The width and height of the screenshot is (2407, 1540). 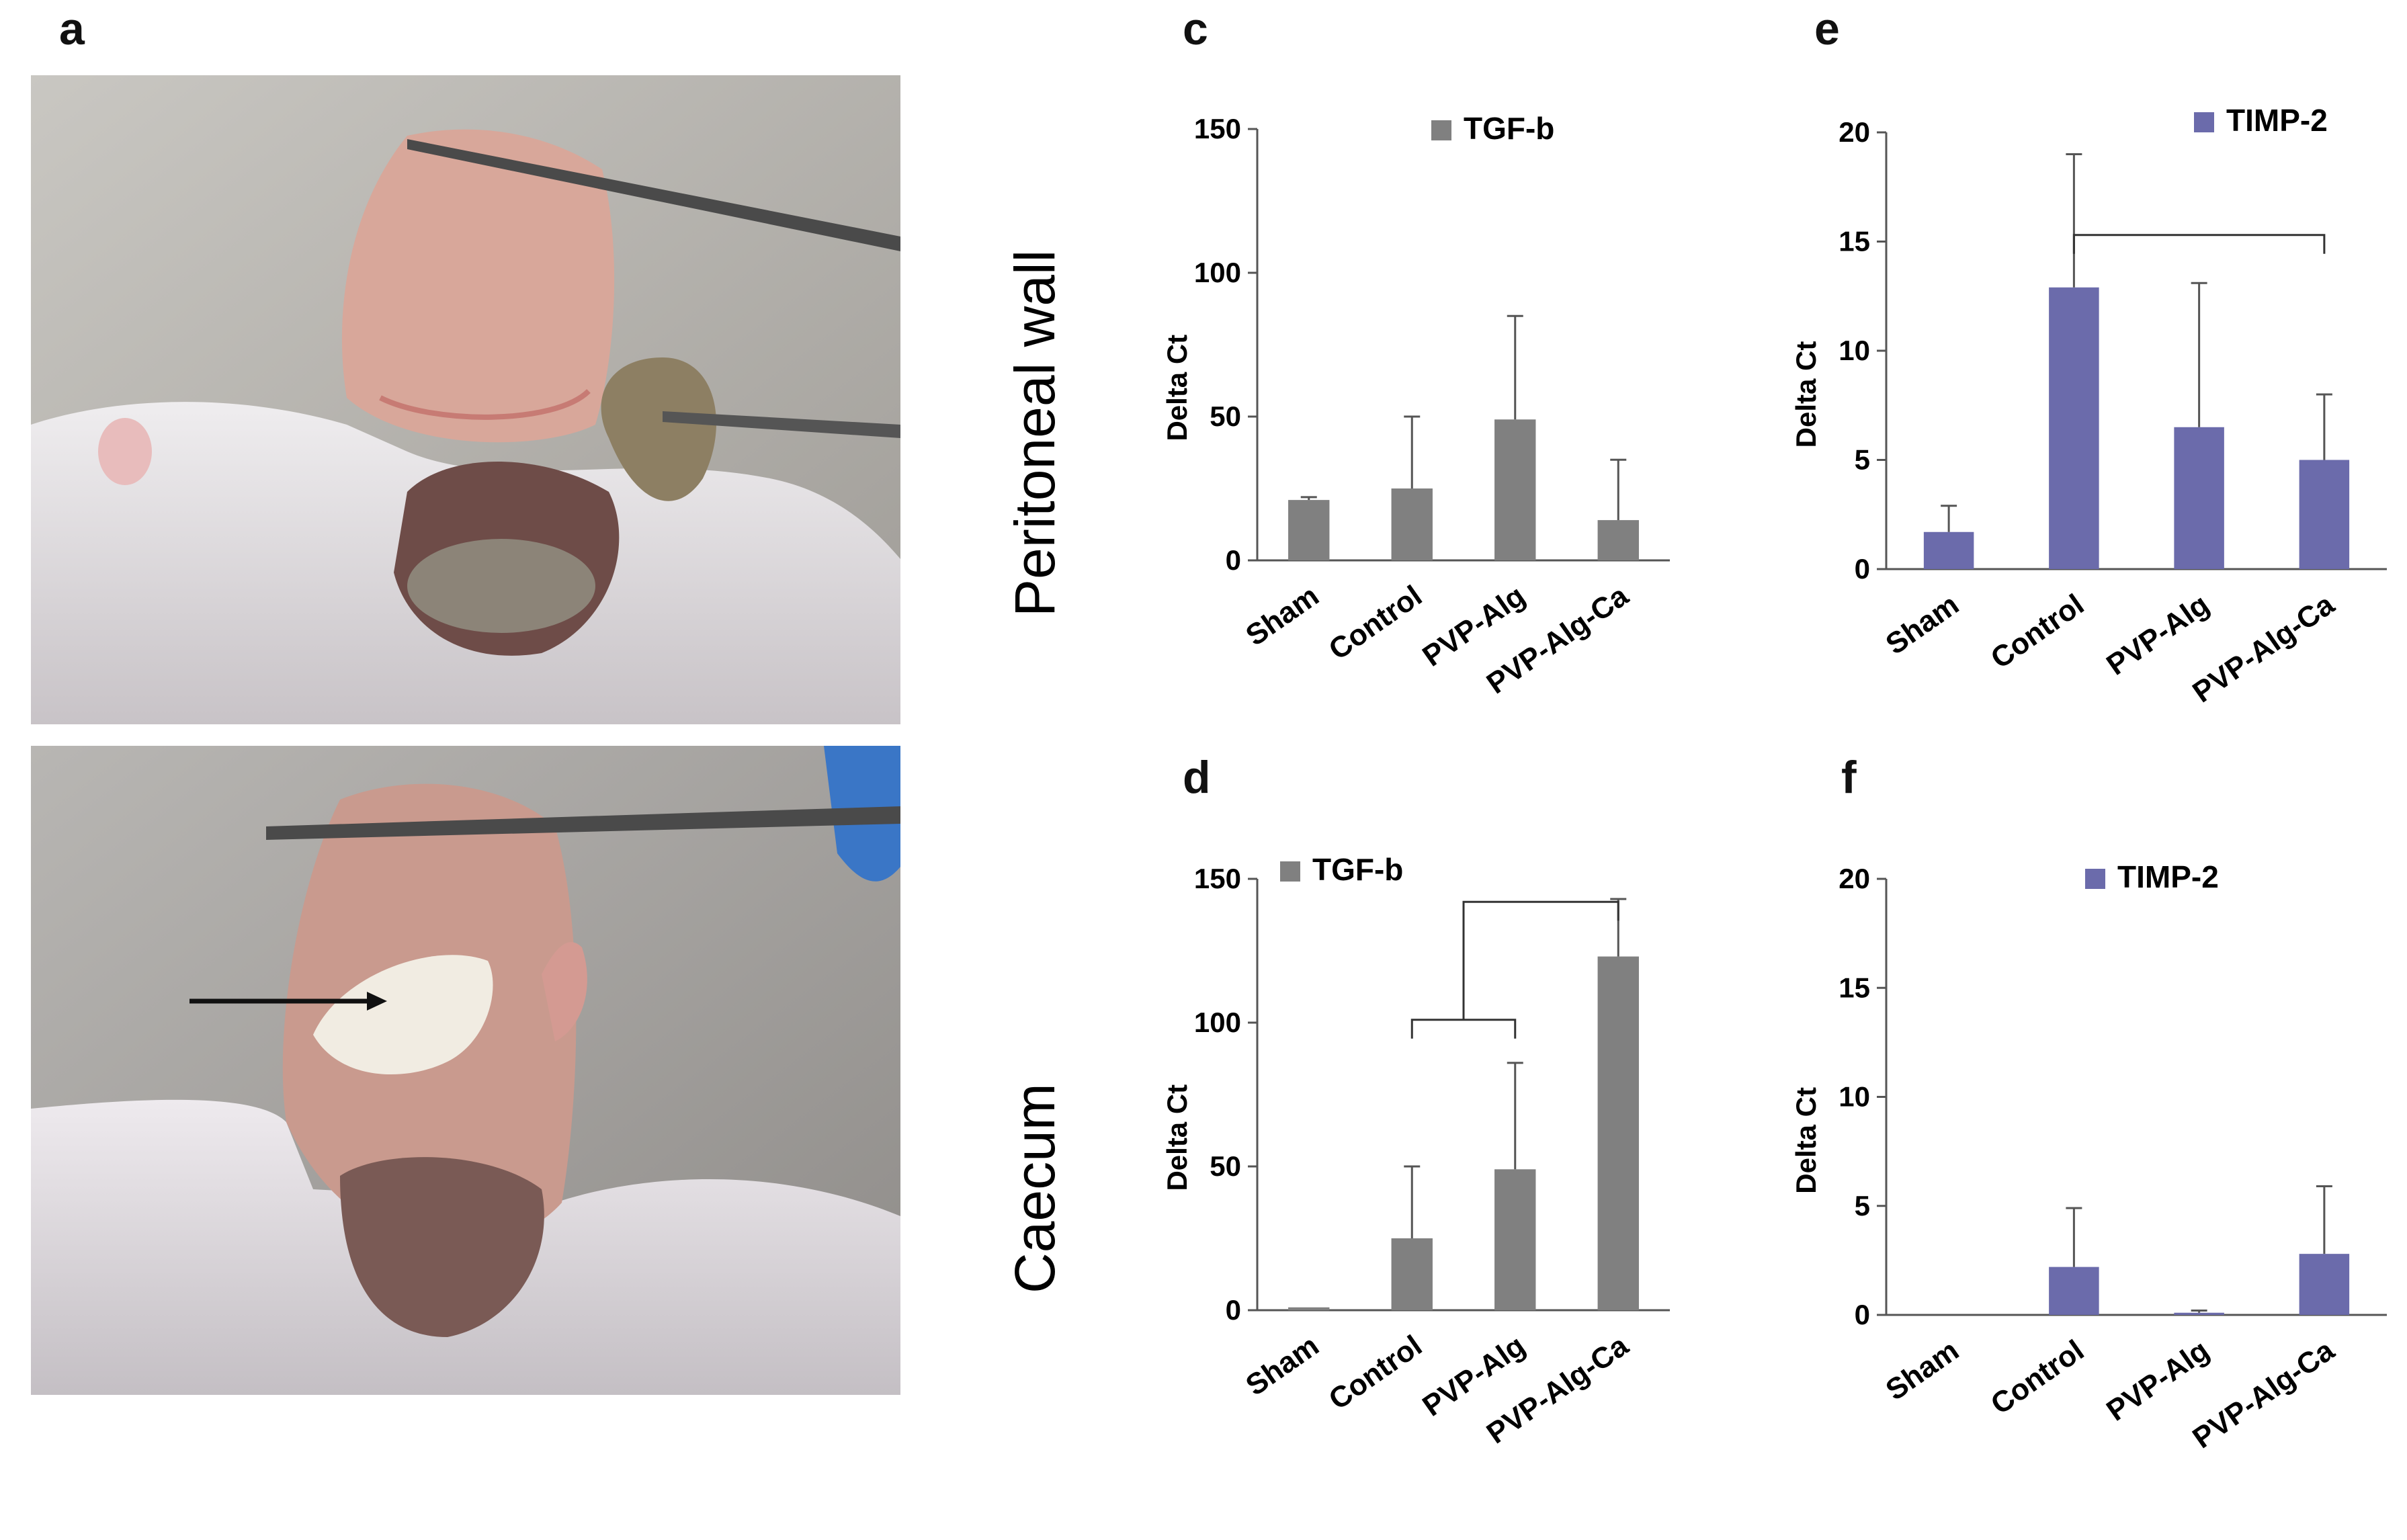 I want to click on panel-label-a: a, so click(x=72, y=28).